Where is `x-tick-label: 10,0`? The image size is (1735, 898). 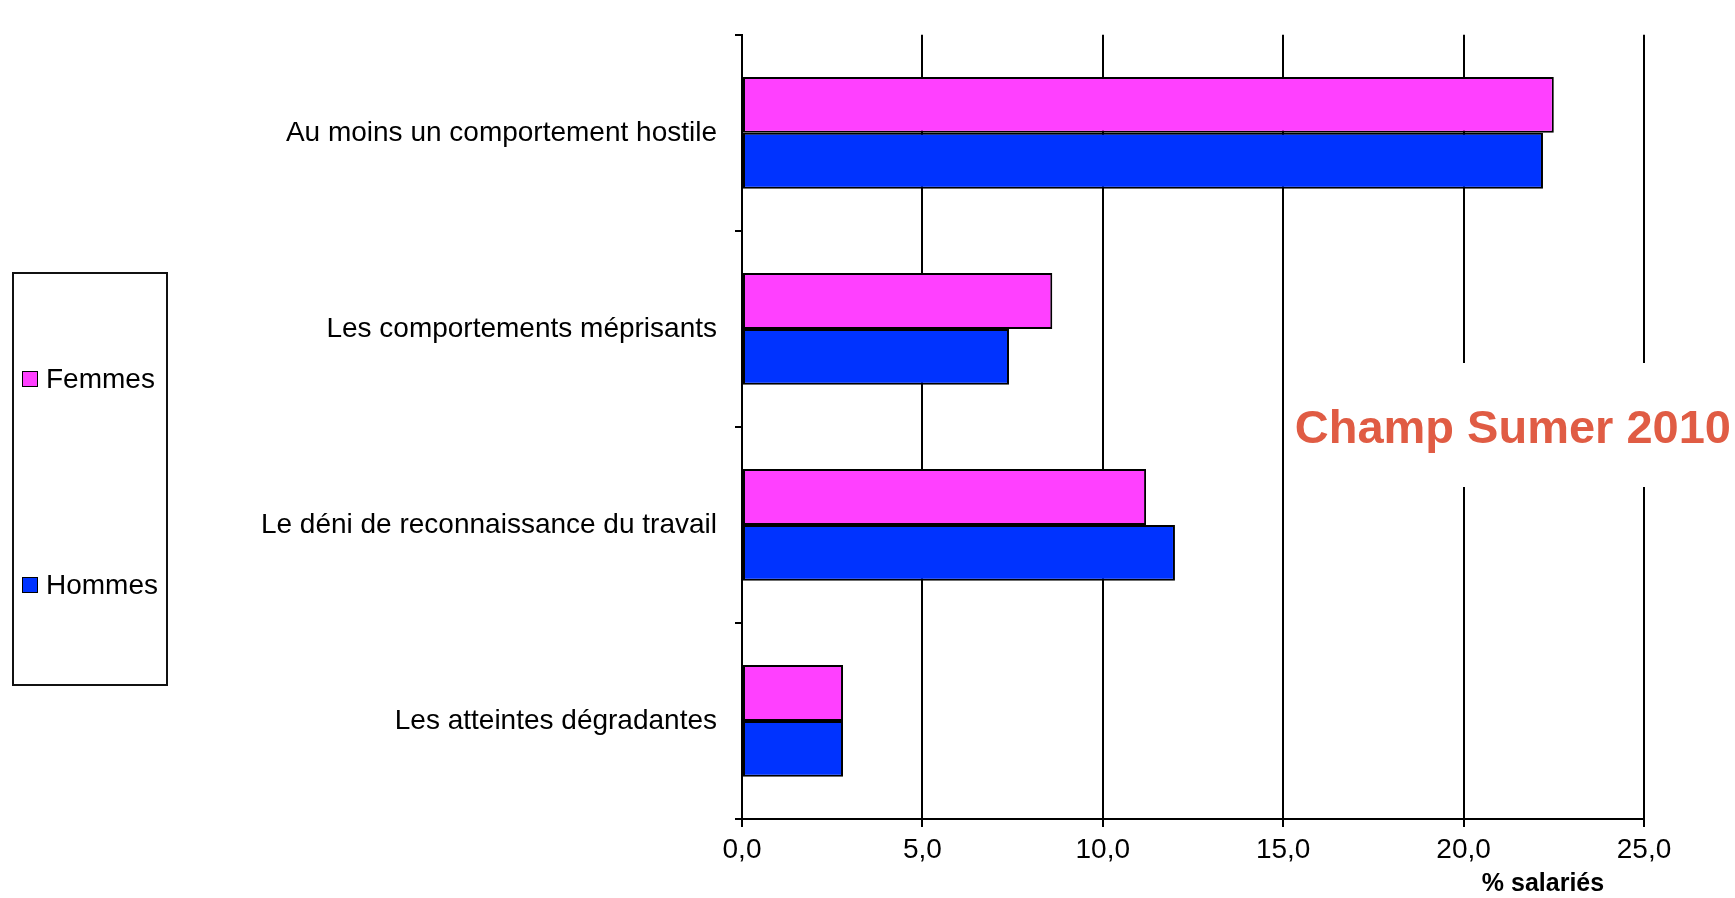 x-tick-label: 10,0 is located at coordinates (1103, 848).